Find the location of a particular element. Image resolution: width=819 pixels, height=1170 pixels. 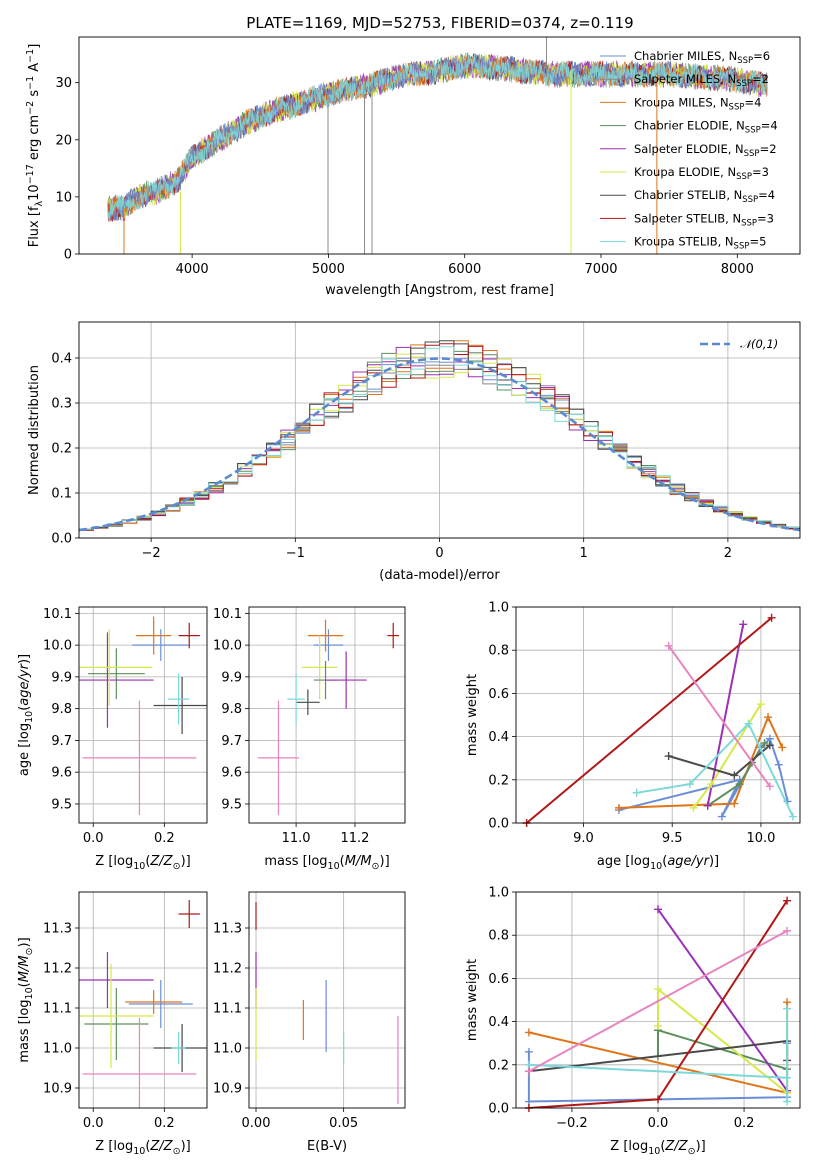

y-tick-label: 9.5 is located at coordinates (61, 804).